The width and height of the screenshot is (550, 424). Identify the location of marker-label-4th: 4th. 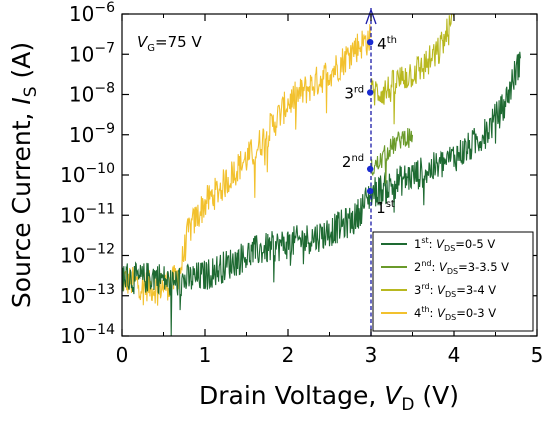
(387, 44).